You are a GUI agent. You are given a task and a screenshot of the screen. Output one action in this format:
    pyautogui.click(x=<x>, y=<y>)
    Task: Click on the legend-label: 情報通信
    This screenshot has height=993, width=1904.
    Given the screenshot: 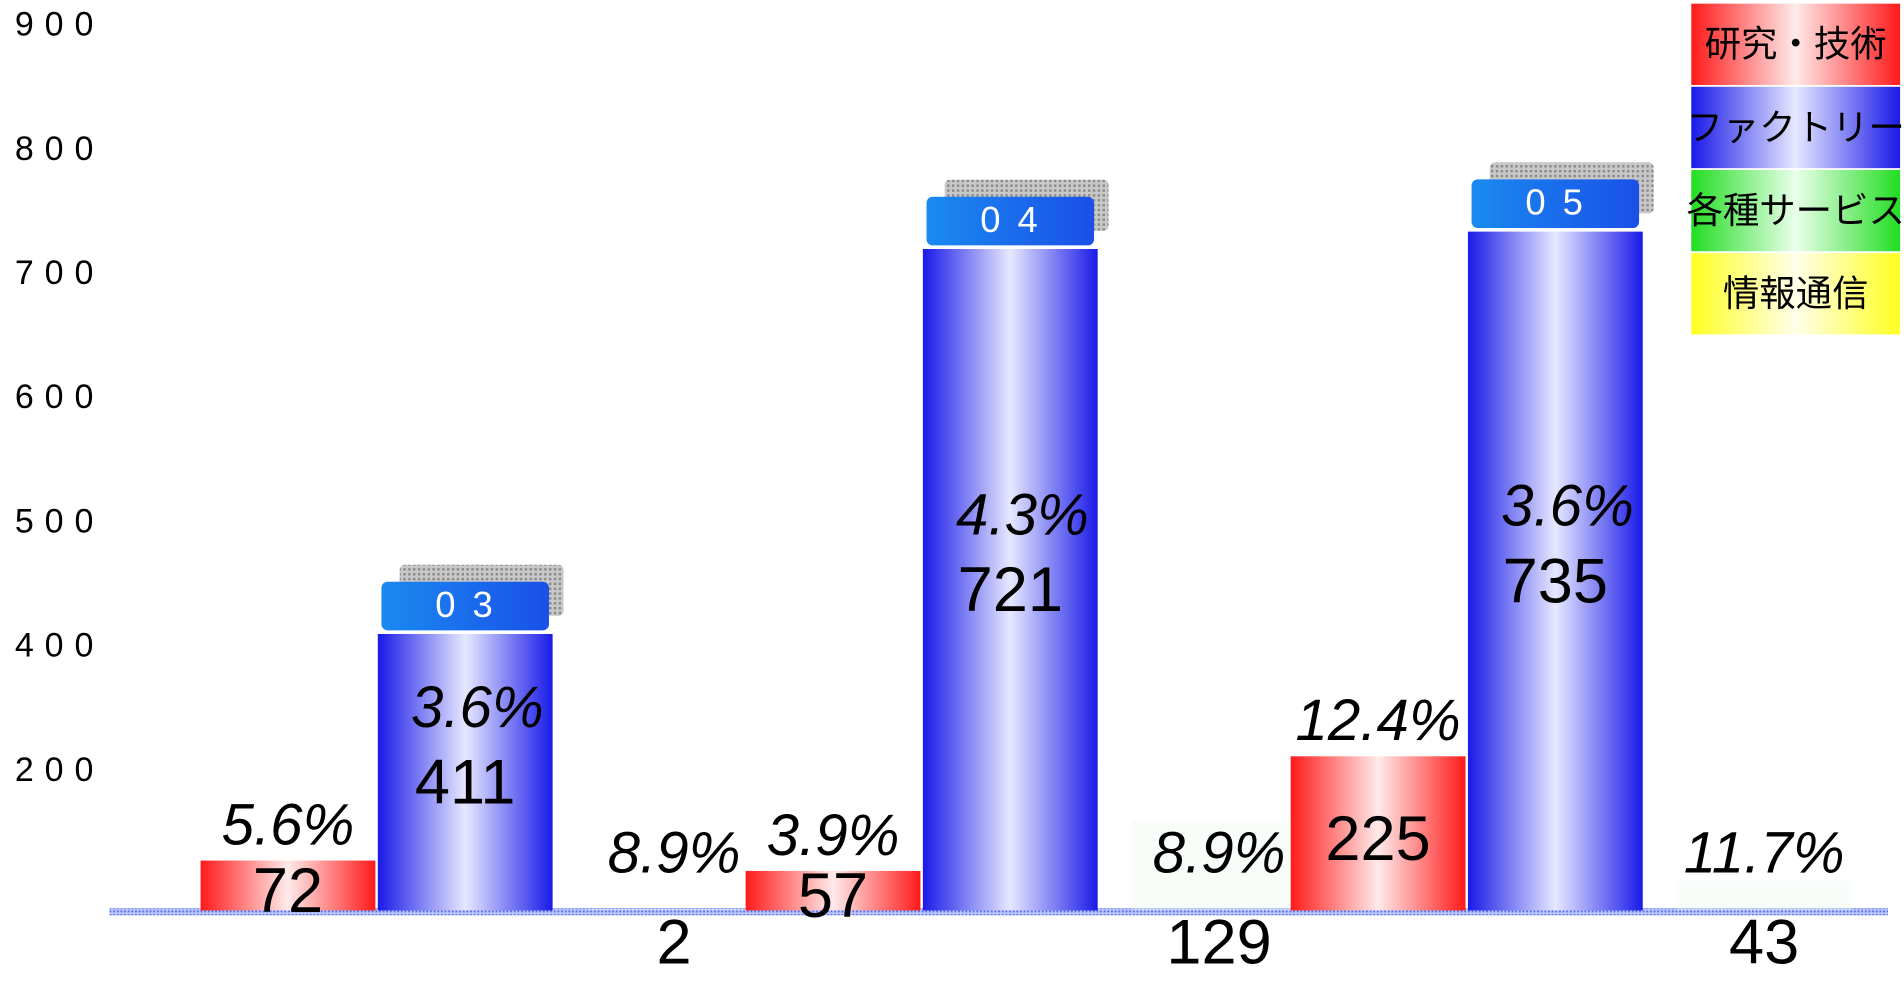 What is the action you would take?
    pyautogui.click(x=1796, y=293)
    